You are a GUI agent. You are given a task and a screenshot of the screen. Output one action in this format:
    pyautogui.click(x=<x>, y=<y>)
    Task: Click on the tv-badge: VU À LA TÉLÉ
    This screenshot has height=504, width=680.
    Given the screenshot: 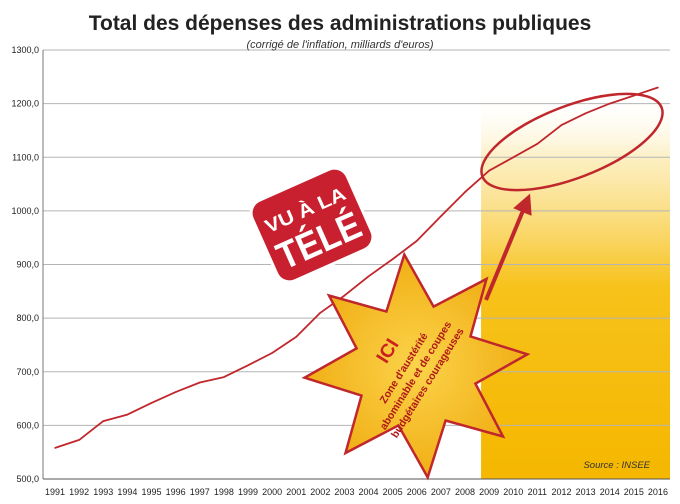 What is the action you would take?
    pyautogui.click(x=312, y=225)
    